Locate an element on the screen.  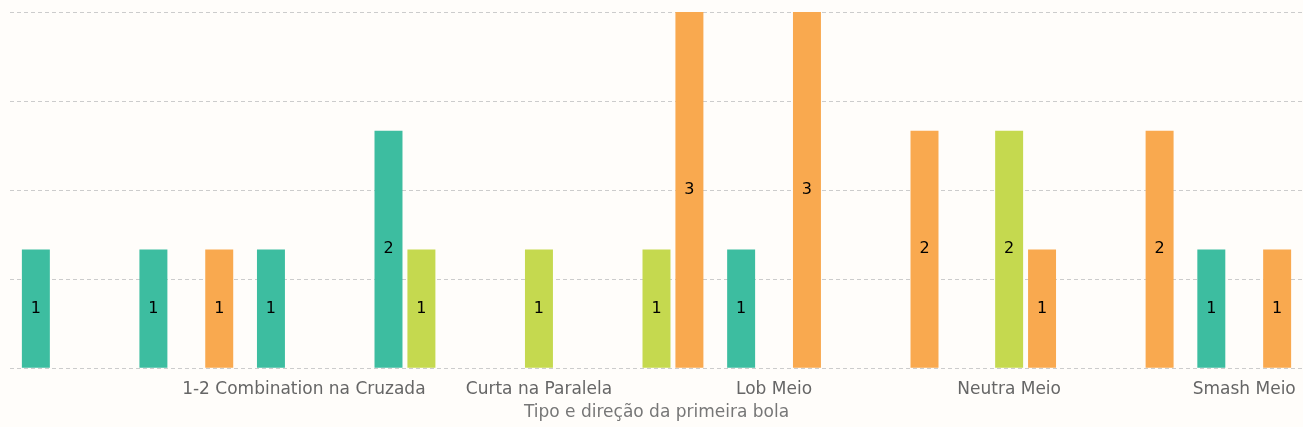
x-tick-label: Smash Meio is located at coordinates (1244, 387).